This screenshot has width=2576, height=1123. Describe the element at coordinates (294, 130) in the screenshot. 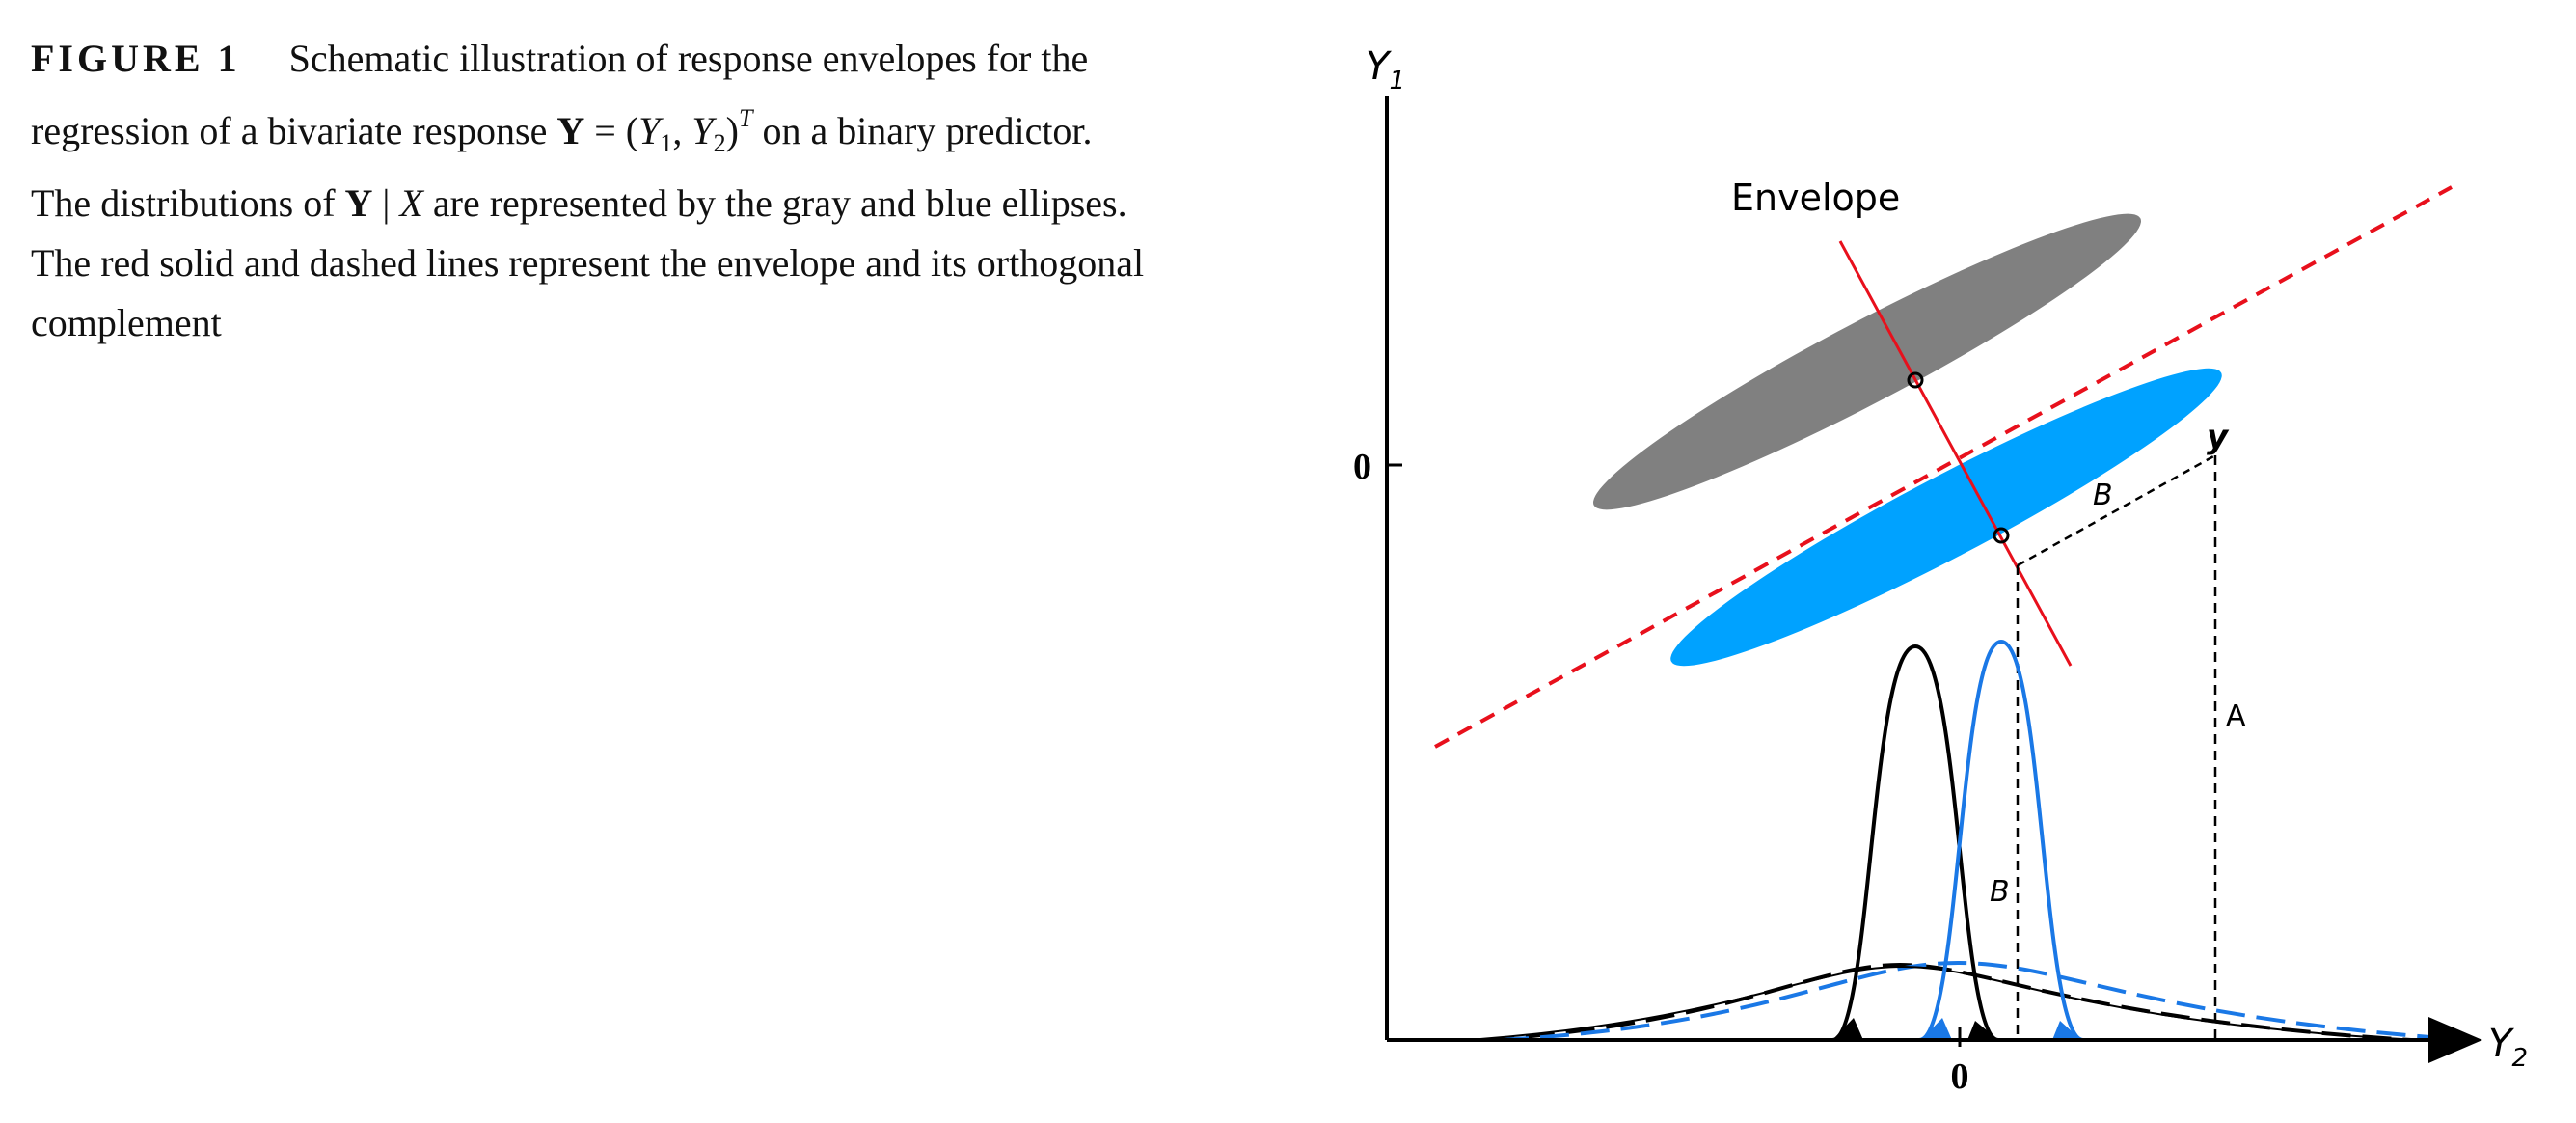

I see `caption-text: regression of a bivariate response` at that location.